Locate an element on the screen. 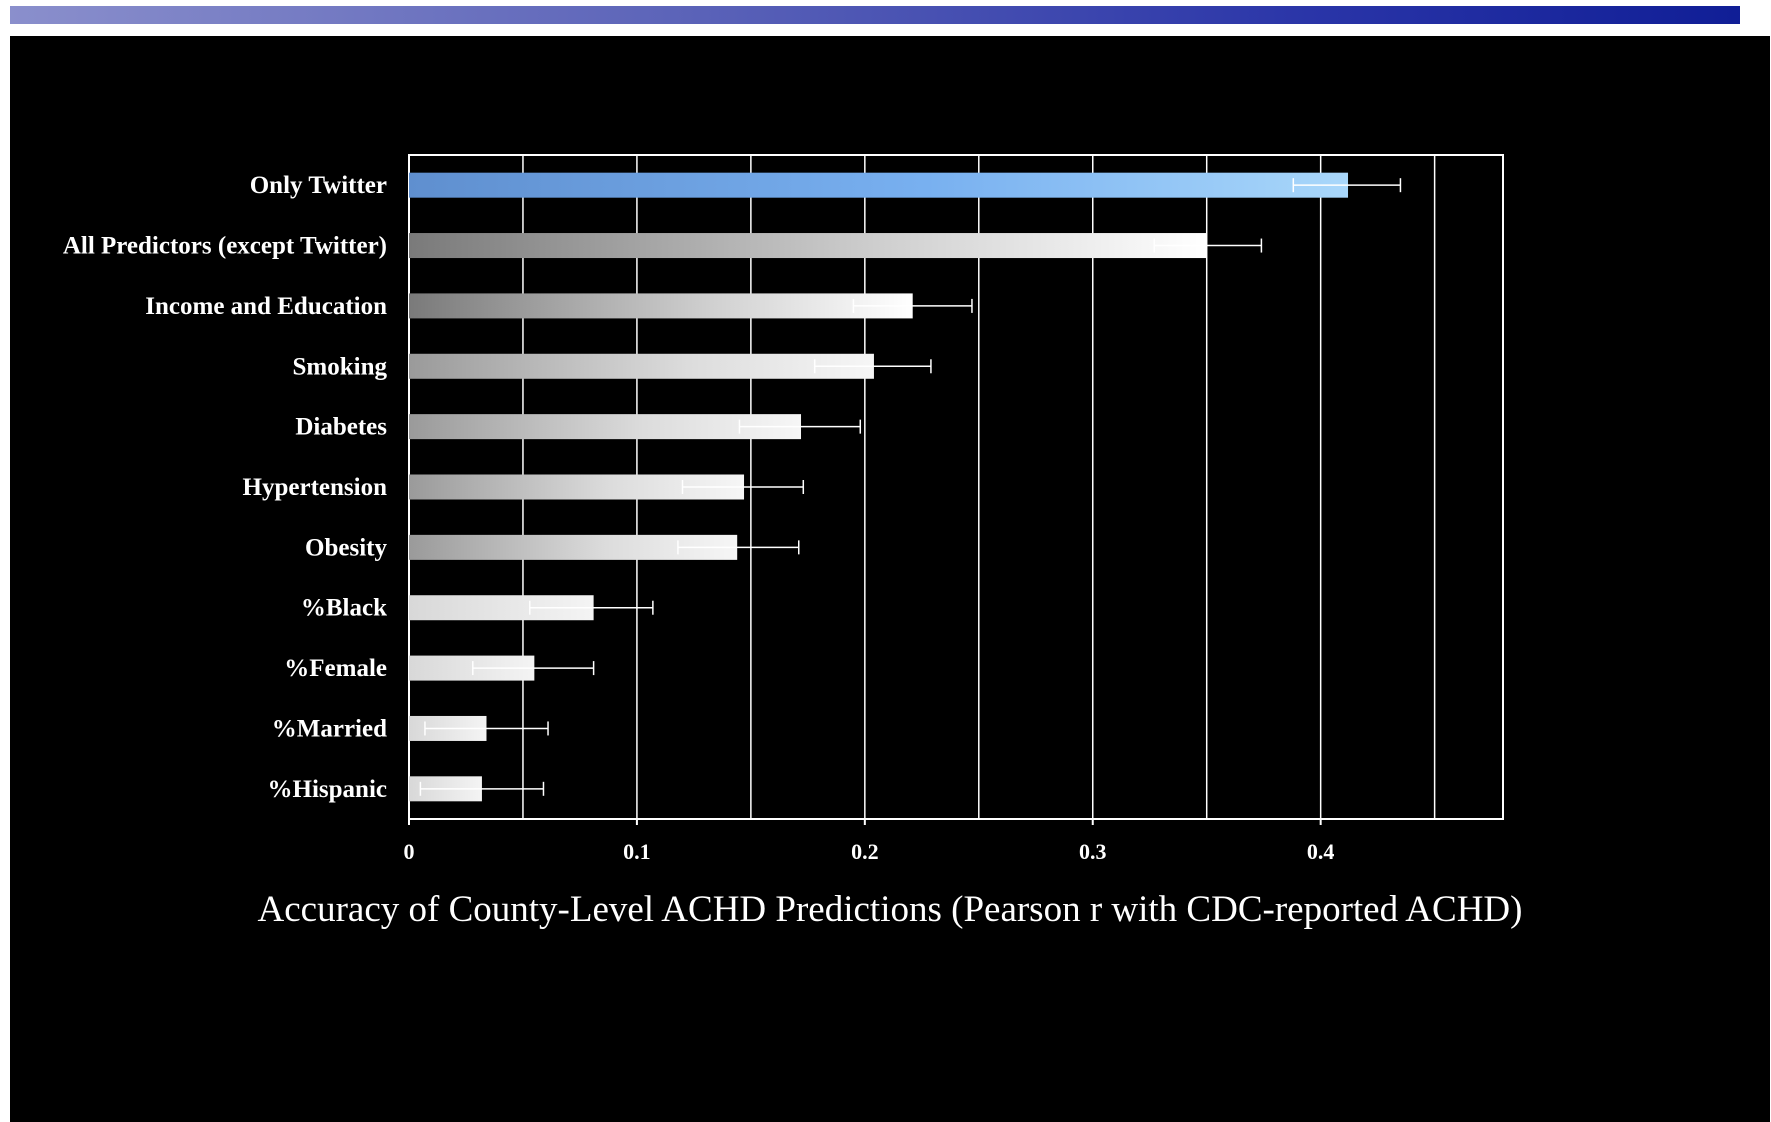 This screenshot has height=1122, width=1771. x-tick-label: 0.3 is located at coordinates (1093, 851).